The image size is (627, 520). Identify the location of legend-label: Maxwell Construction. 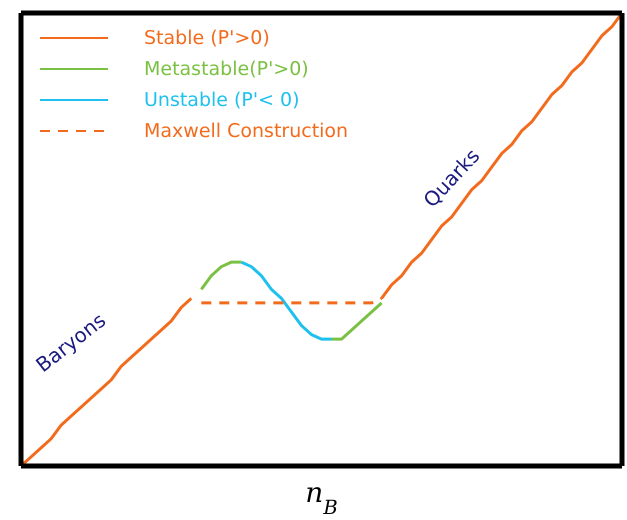
(246, 131).